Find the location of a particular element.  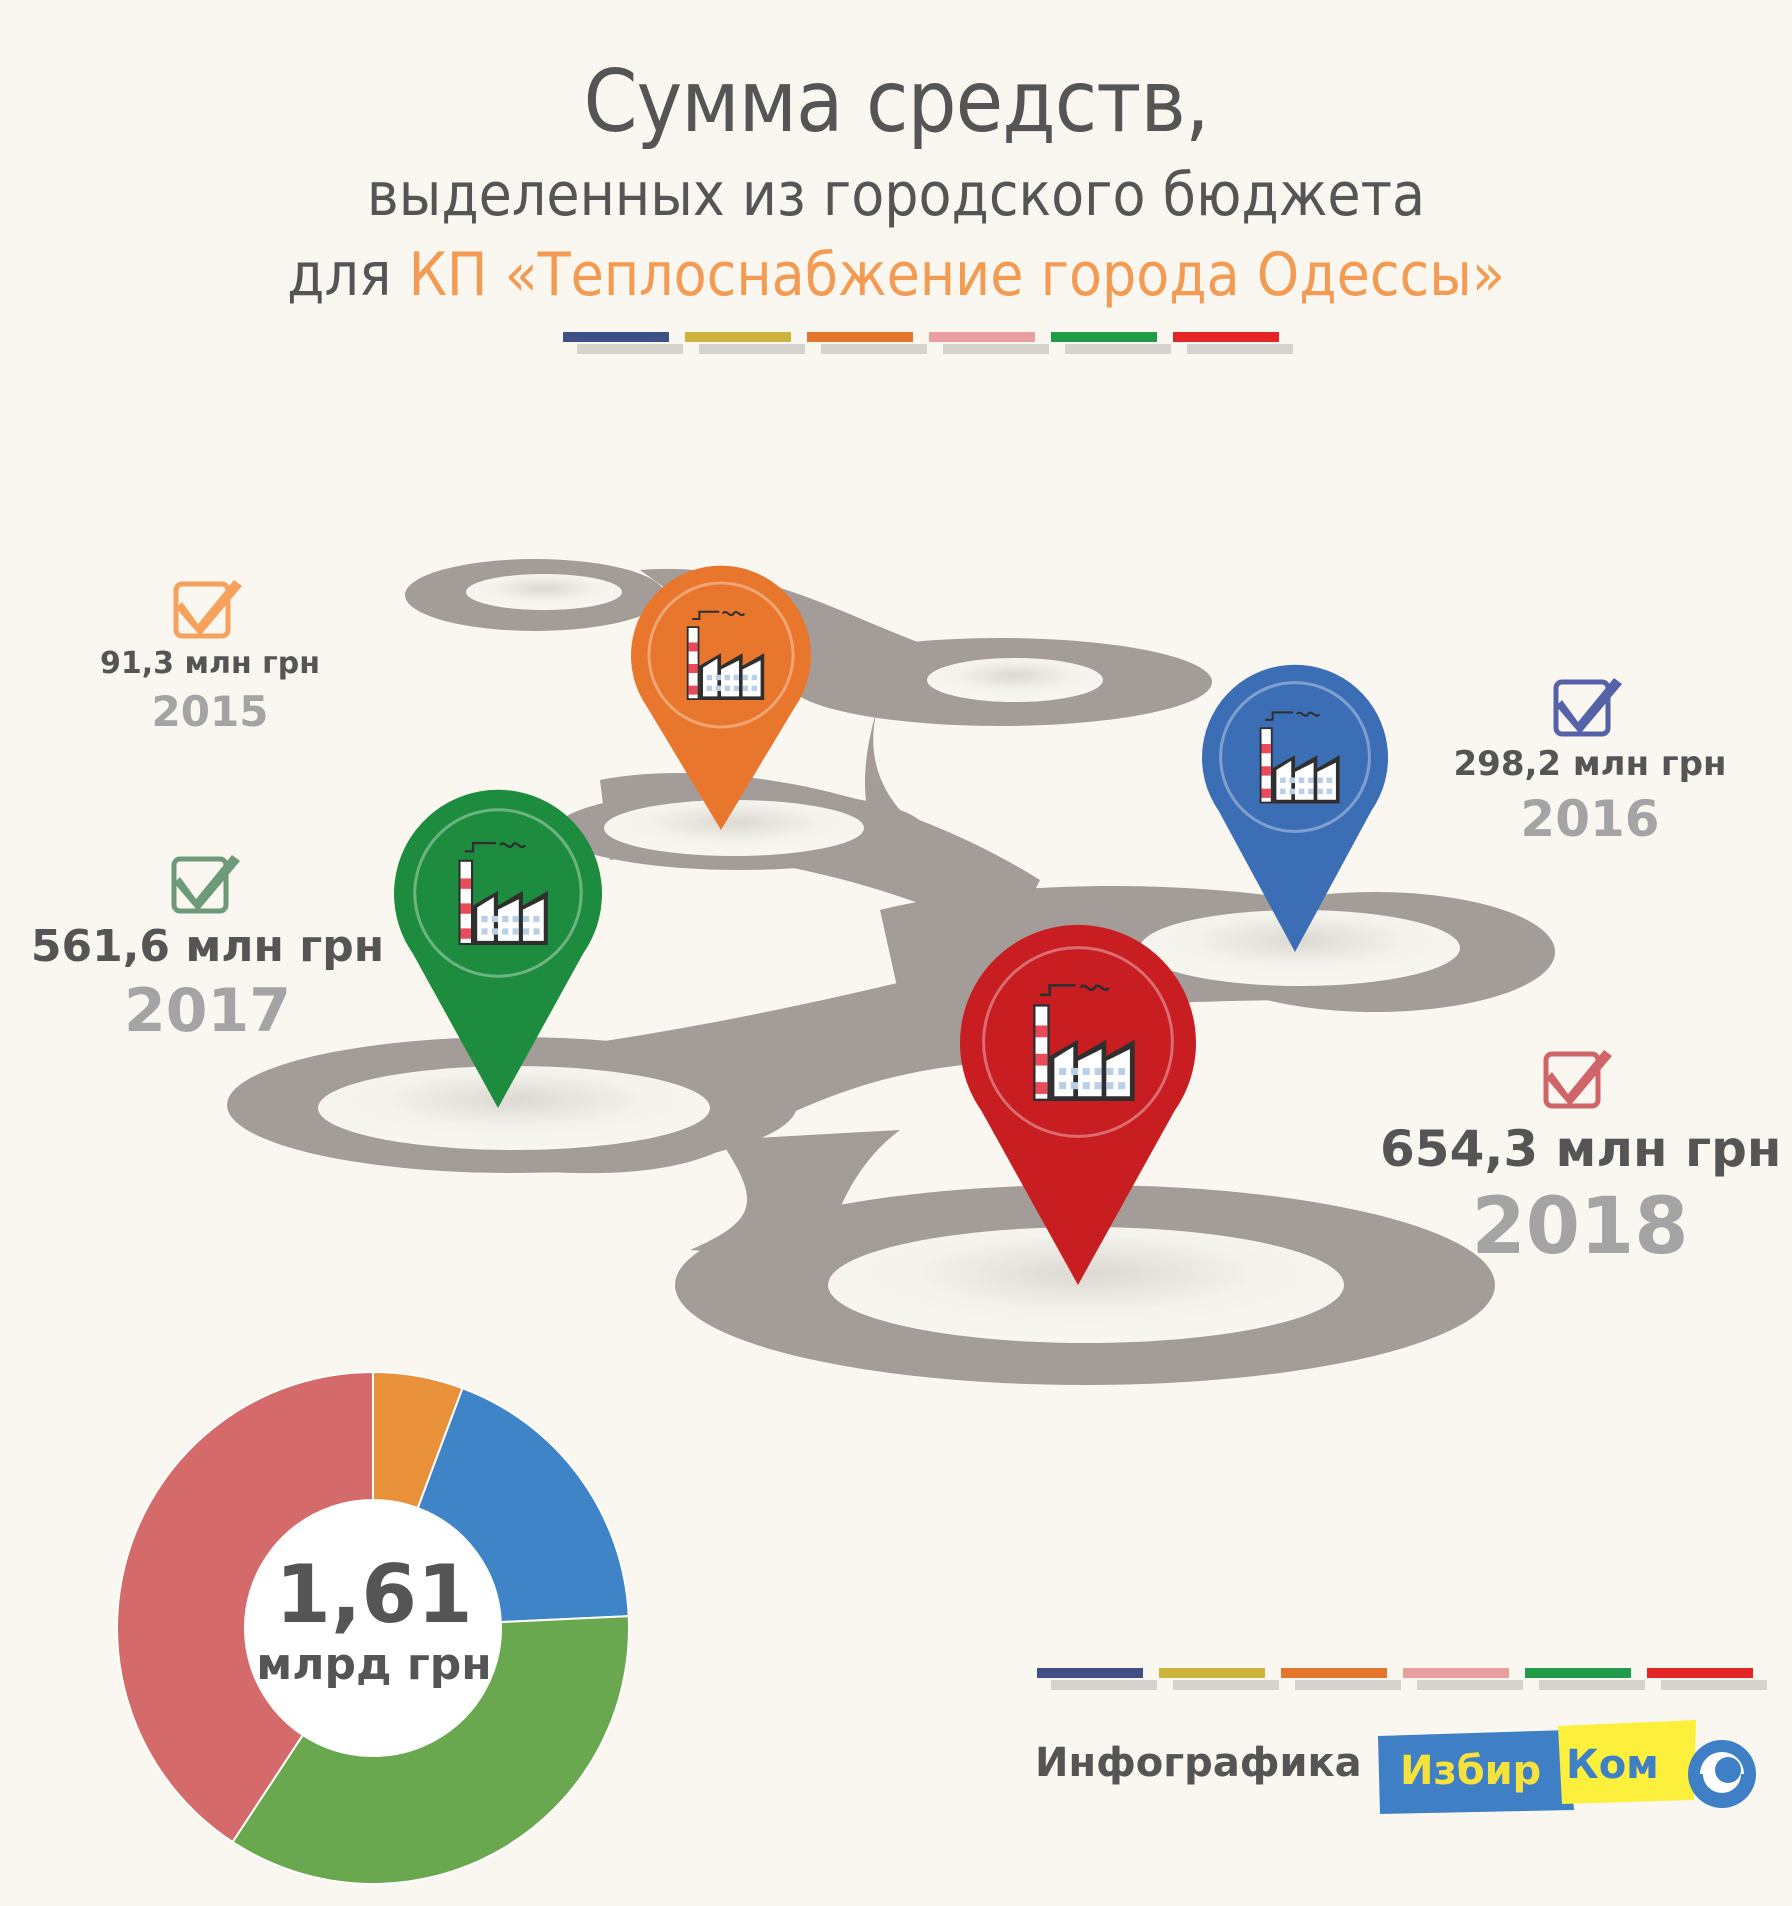

year-2015: 2015 is located at coordinates (210, 711).